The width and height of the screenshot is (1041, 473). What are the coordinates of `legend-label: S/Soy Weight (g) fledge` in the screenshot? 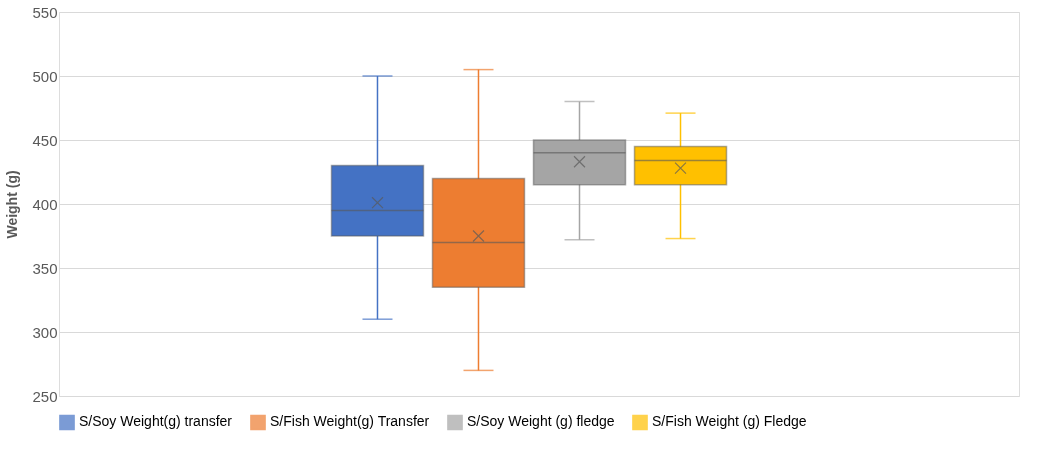 It's located at (541, 421).